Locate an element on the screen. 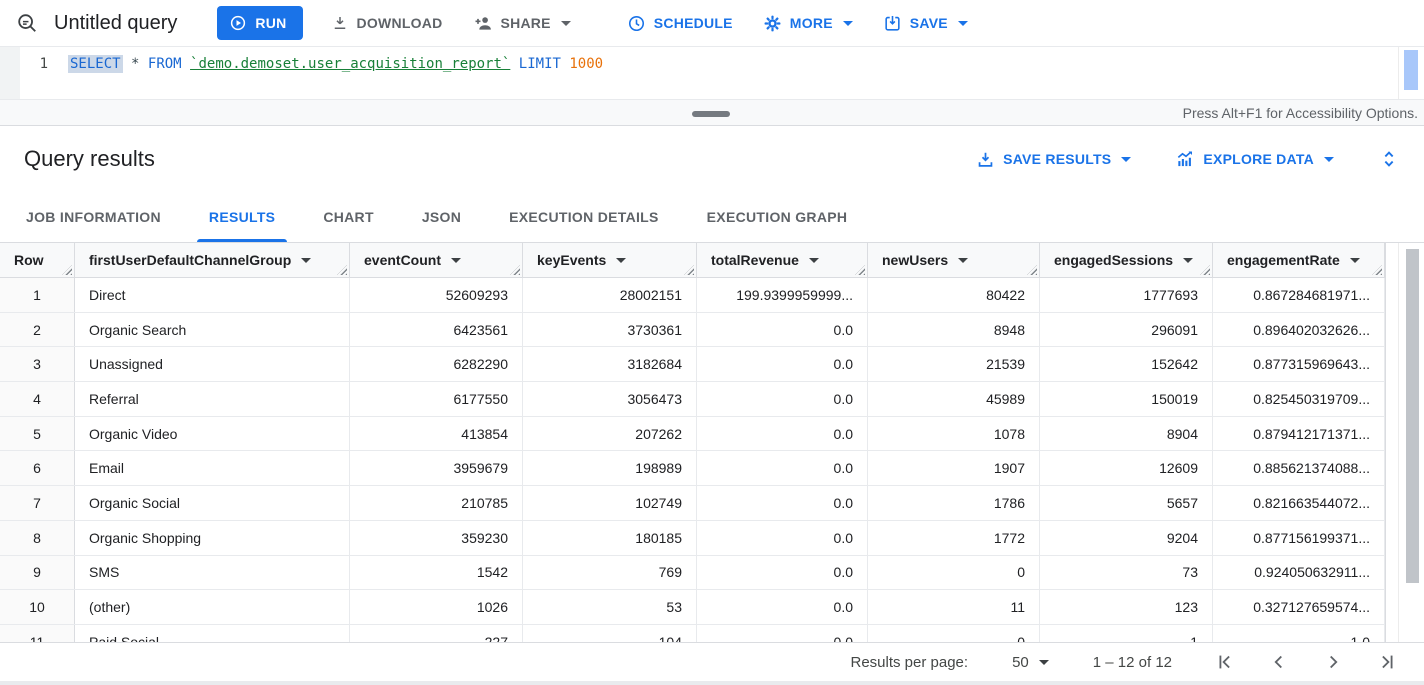 The height and width of the screenshot is (685, 1424). pane-resize-handle is located at coordinates (711, 114).